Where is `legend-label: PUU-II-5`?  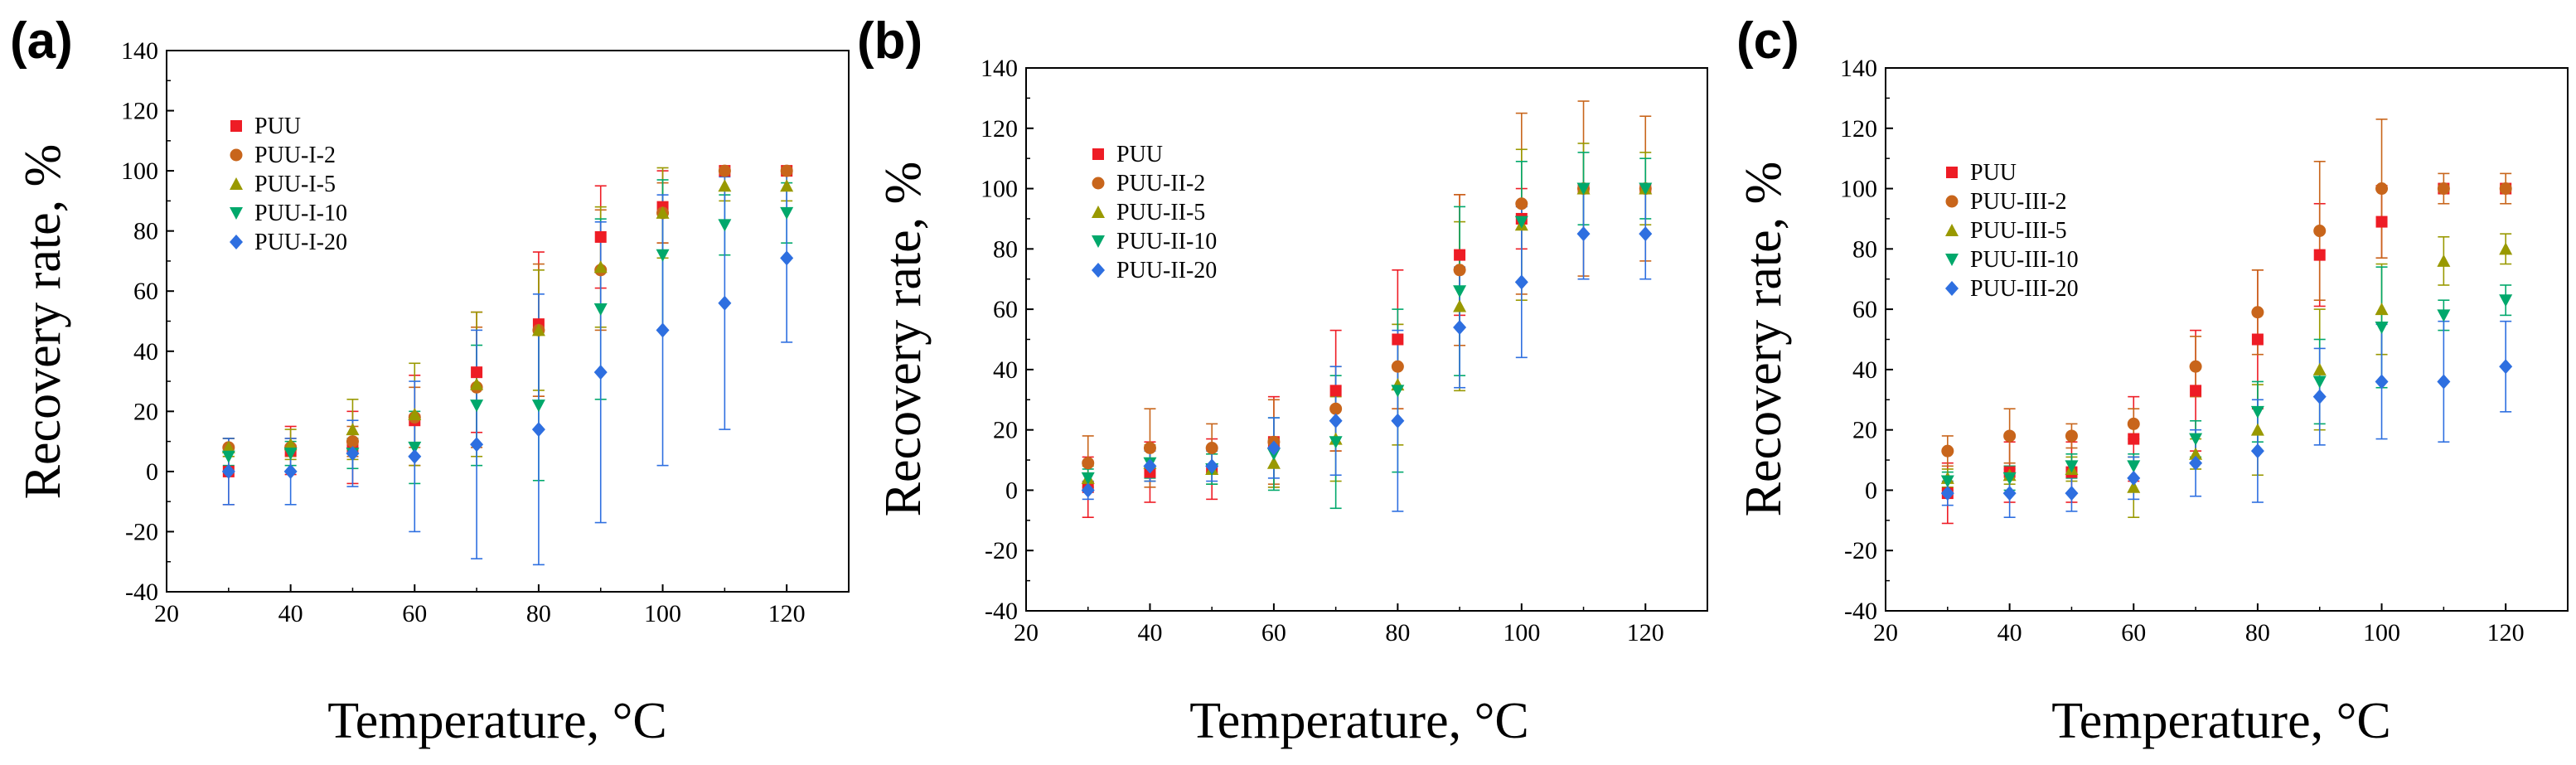
legend-label: PUU-II-5 is located at coordinates (1160, 212).